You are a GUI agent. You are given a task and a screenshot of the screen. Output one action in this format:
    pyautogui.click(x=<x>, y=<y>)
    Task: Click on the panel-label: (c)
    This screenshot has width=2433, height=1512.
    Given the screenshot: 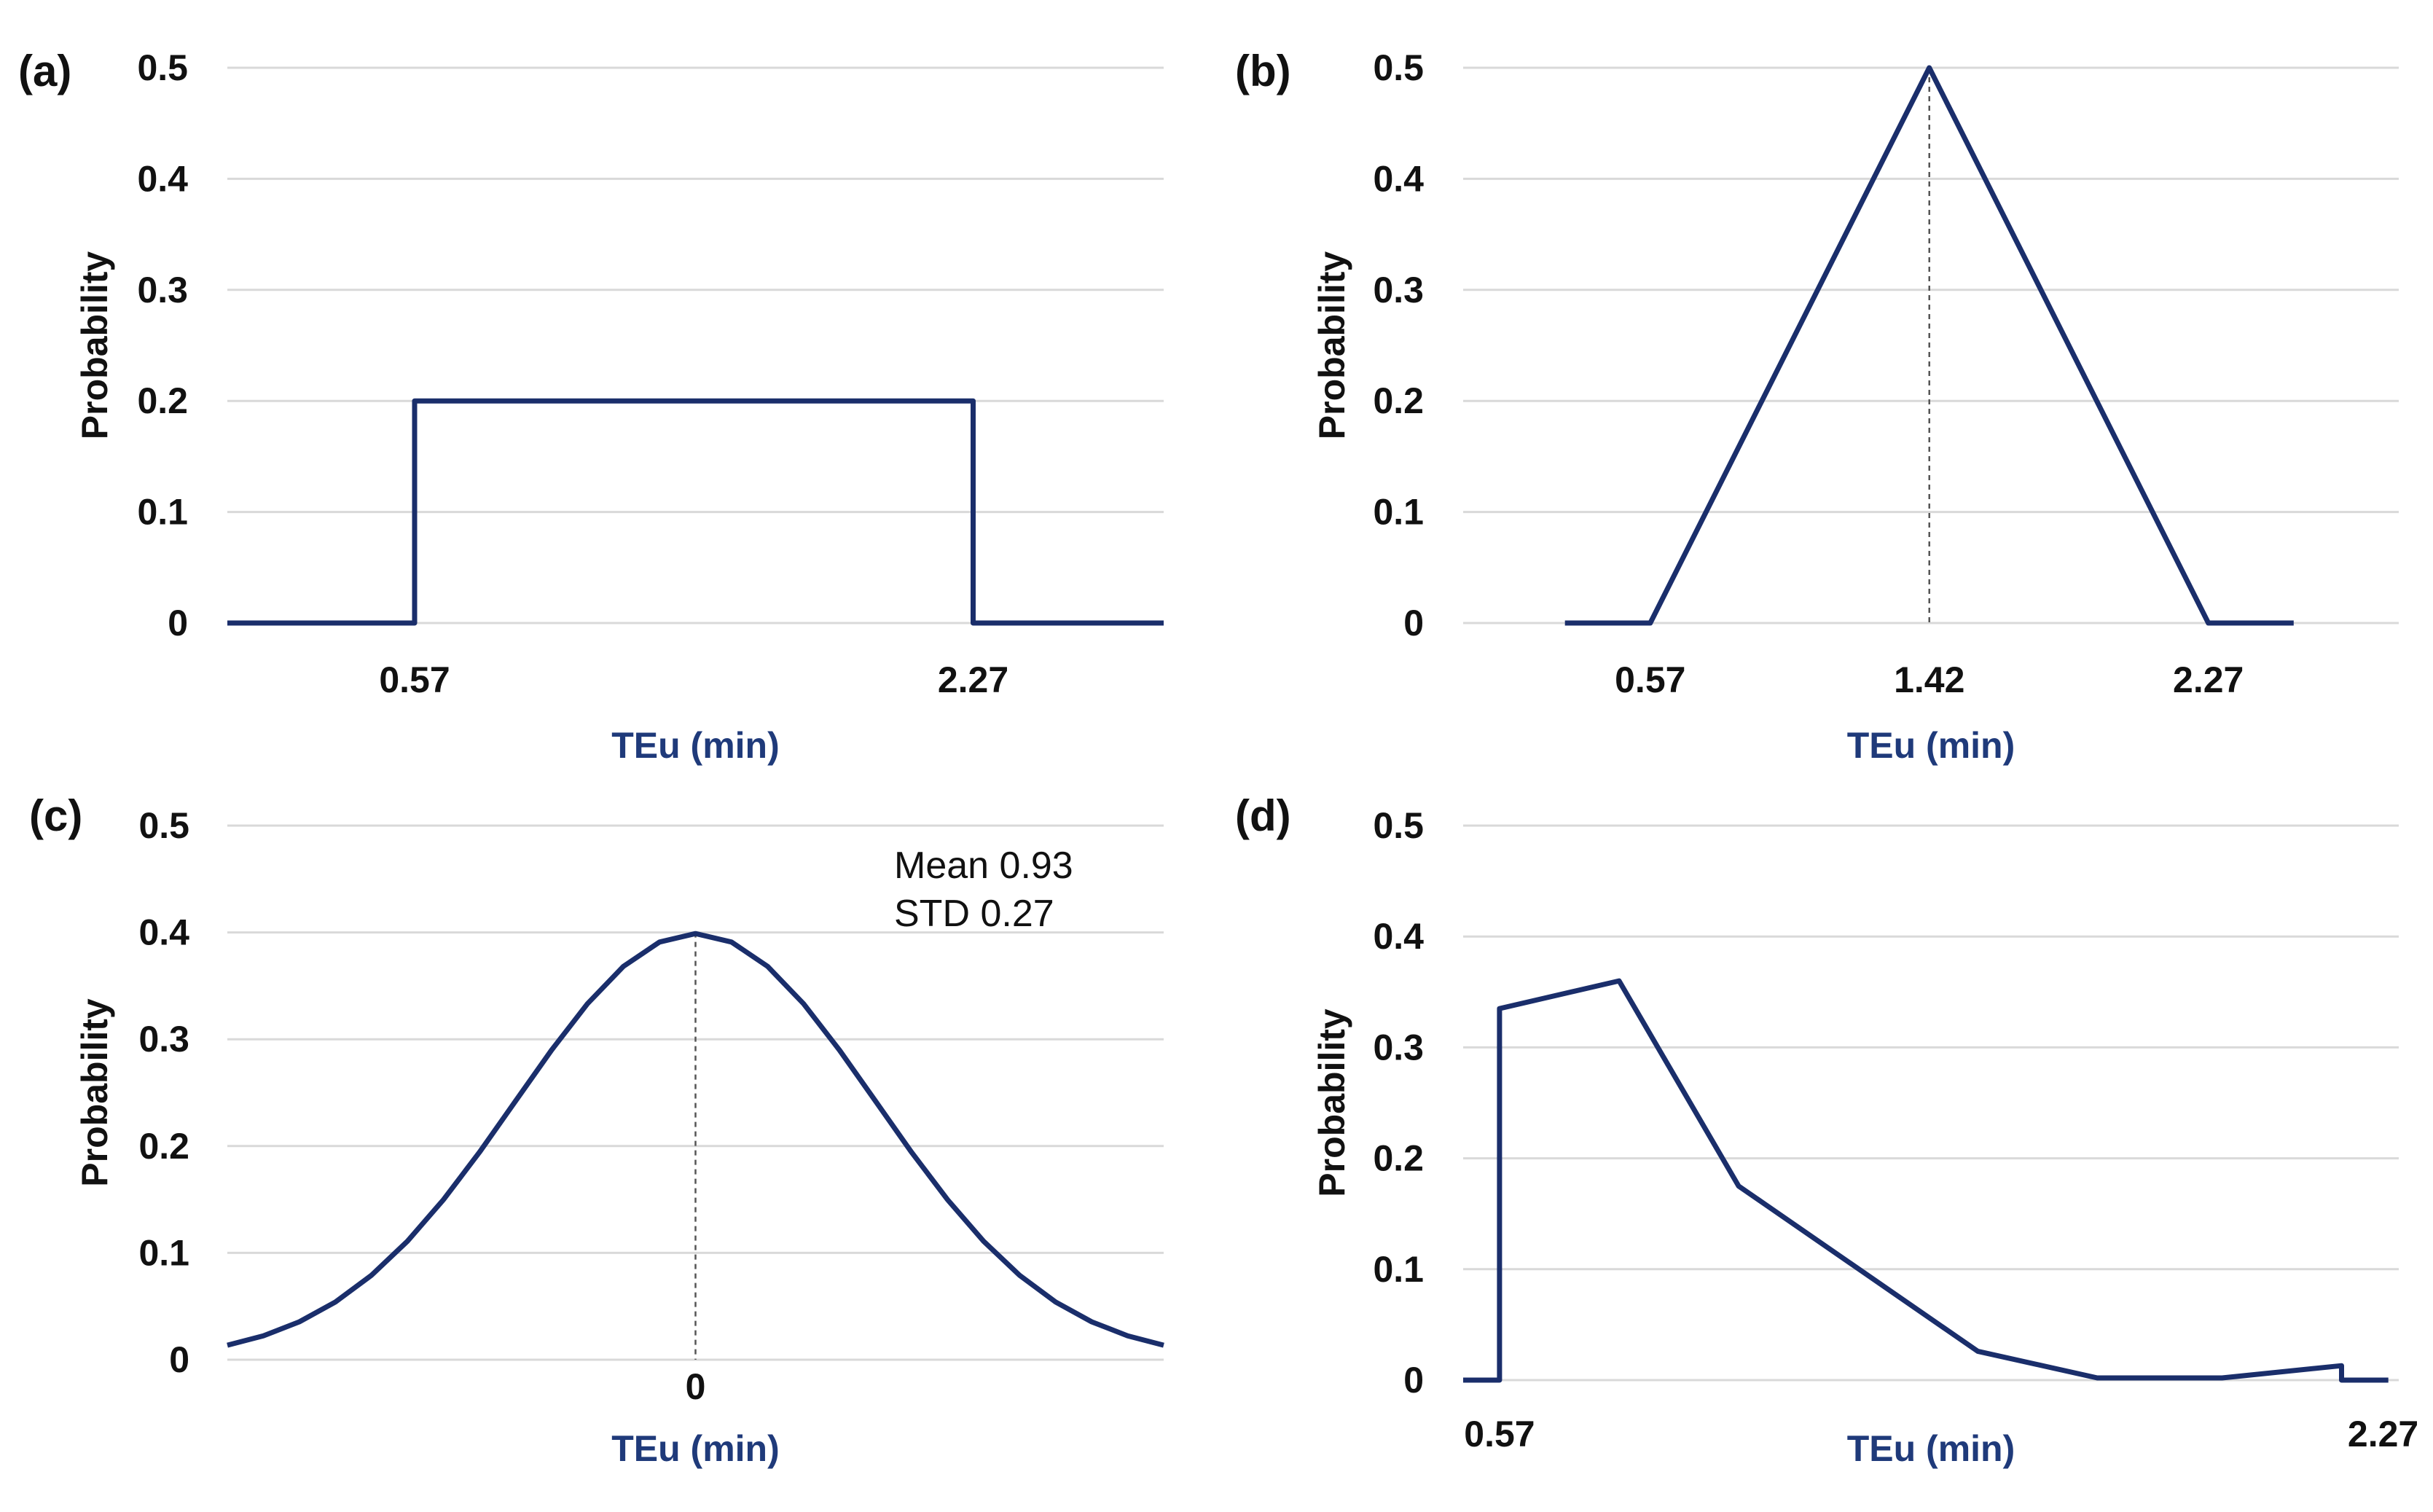 What is the action you would take?
    pyautogui.click(x=56, y=816)
    